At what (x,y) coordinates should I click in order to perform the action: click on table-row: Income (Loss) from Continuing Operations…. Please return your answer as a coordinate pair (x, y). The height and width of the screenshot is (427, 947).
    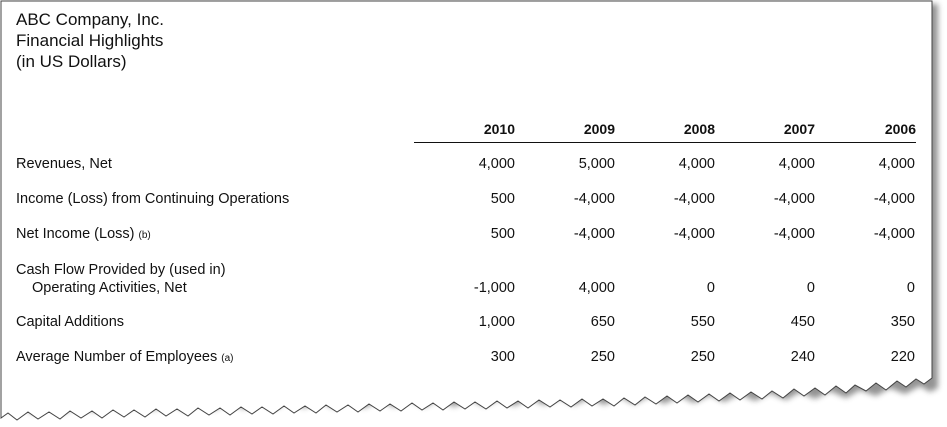
    Looking at the image, I should click on (473, 201).